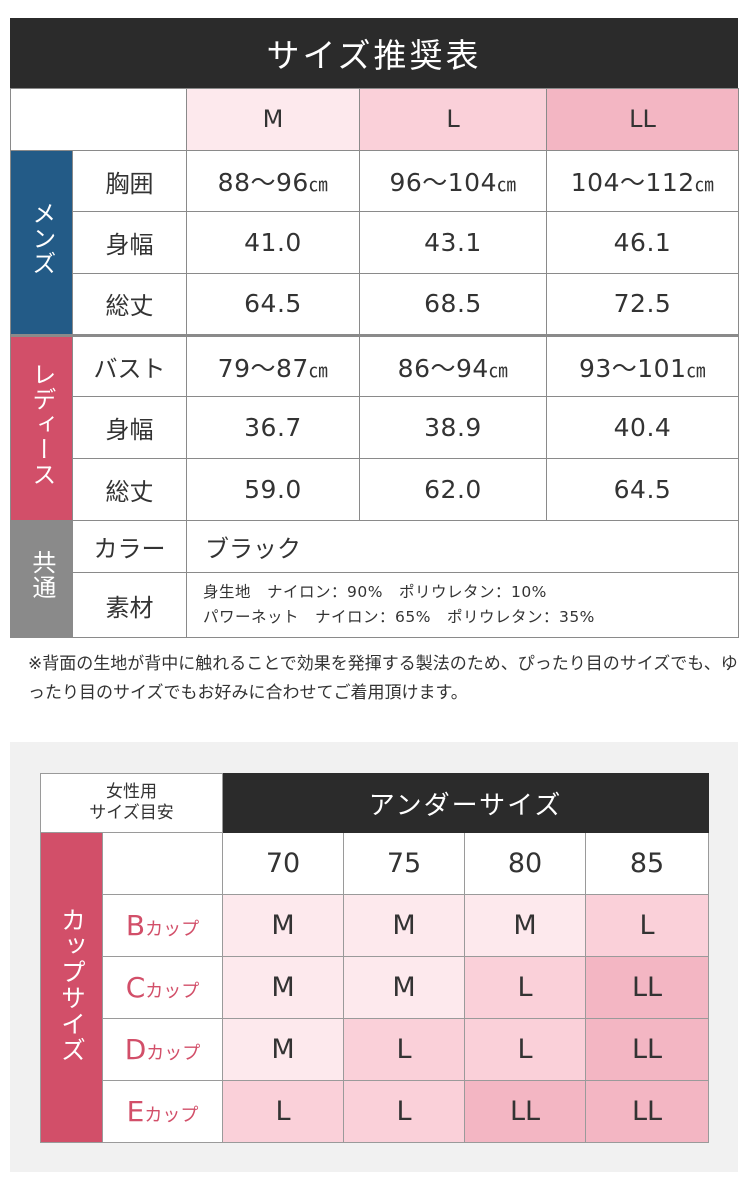 The width and height of the screenshot is (750, 1200). I want to click on cell-value: 72.5, so click(642, 304).